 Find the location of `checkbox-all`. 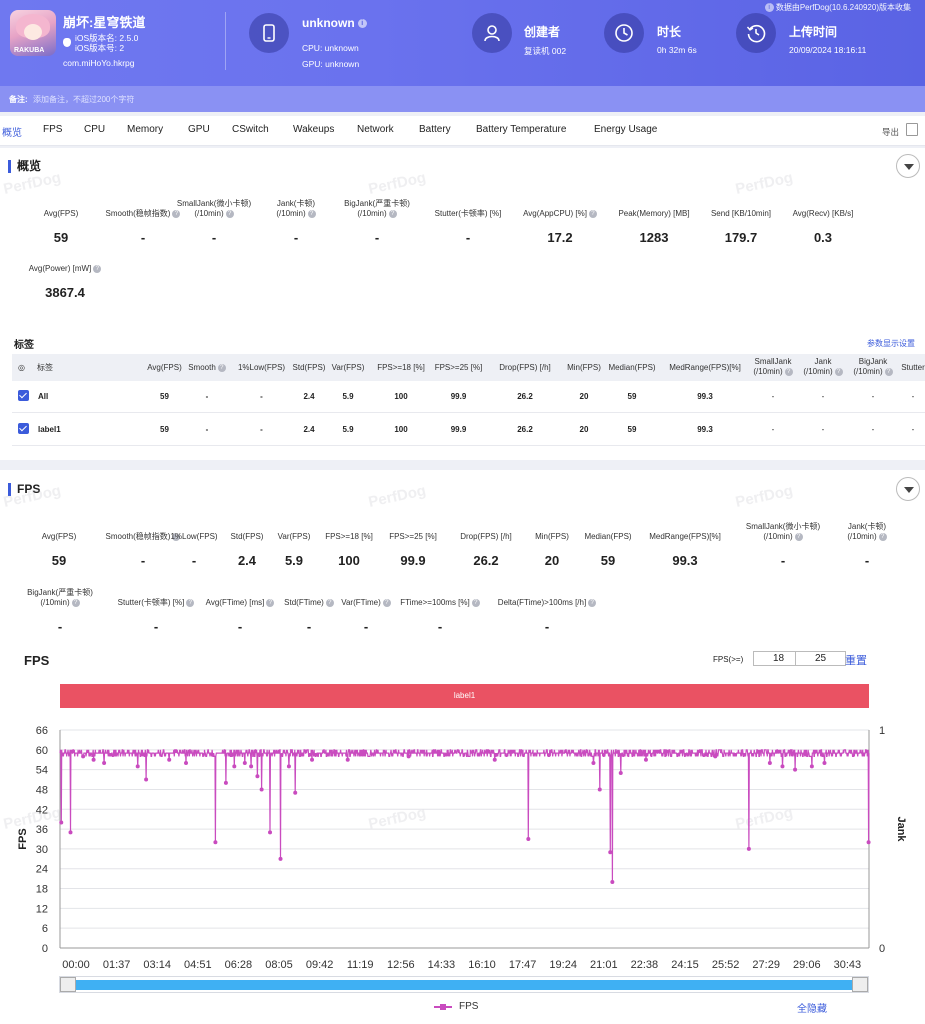

checkbox-all is located at coordinates (23, 395).